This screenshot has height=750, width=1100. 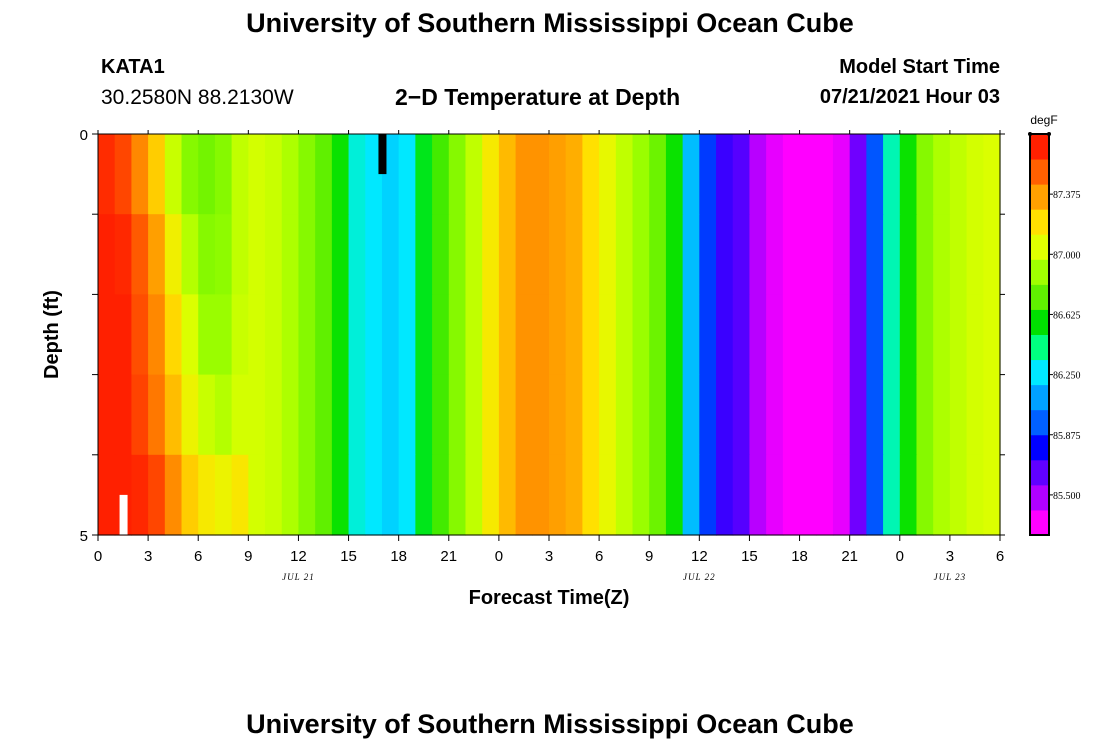 What do you see at coordinates (499, 556) in the screenshot?
I see `x-tick-label: 0` at bounding box center [499, 556].